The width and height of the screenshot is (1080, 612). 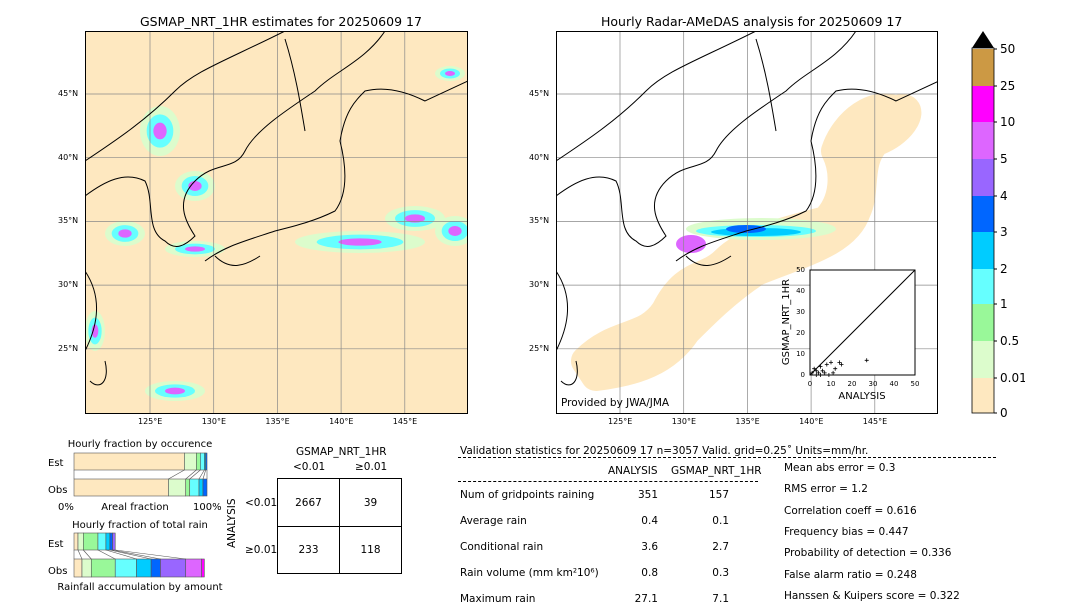 What do you see at coordinates (620, 421) in the screenshot?
I see `lon-tick: 125°E` at bounding box center [620, 421].